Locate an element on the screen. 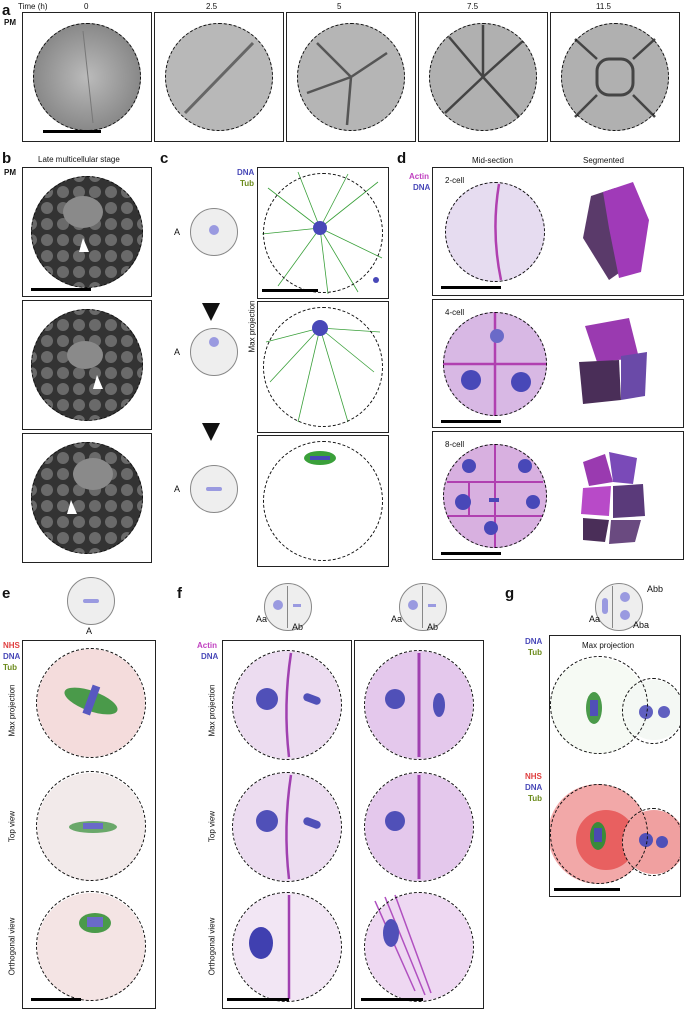  column-header-mid-section: Mid-section is located at coordinates (492, 160).